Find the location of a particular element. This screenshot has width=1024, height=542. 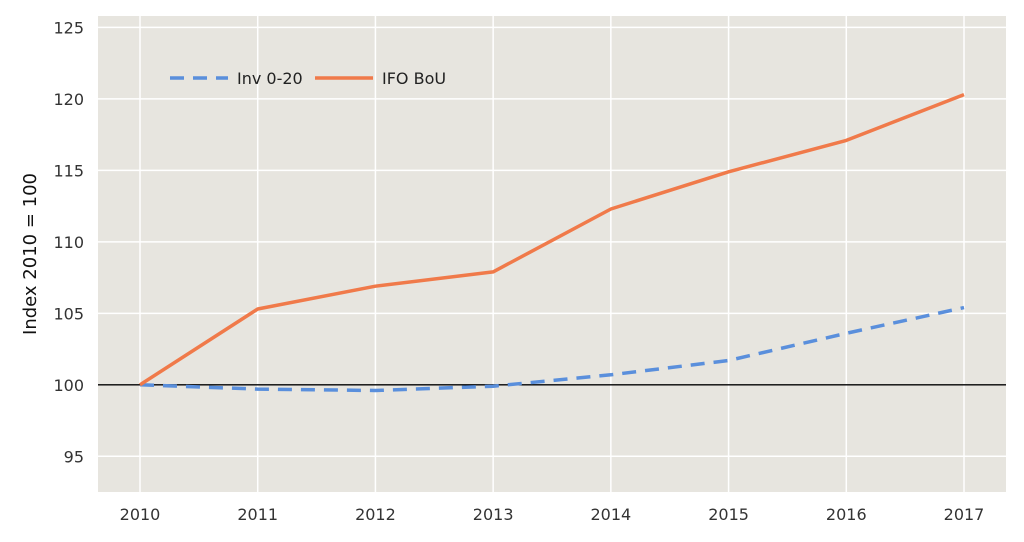

x-tick-label-2013: 2013 is located at coordinates (493, 514).